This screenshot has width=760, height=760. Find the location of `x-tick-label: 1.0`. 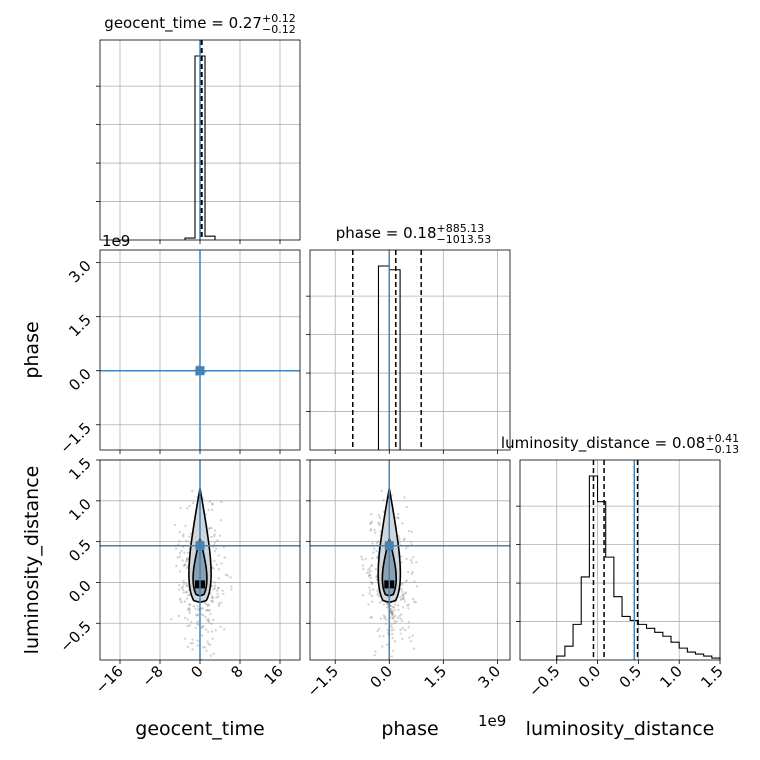

x-tick-label: 1.0 is located at coordinates (671, 677).